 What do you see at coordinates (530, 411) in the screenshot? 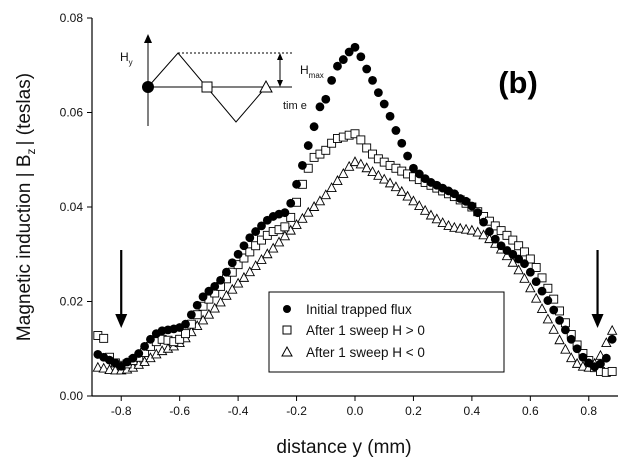
I see `x-tick-label: 0.6` at bounding box center [530, 411].